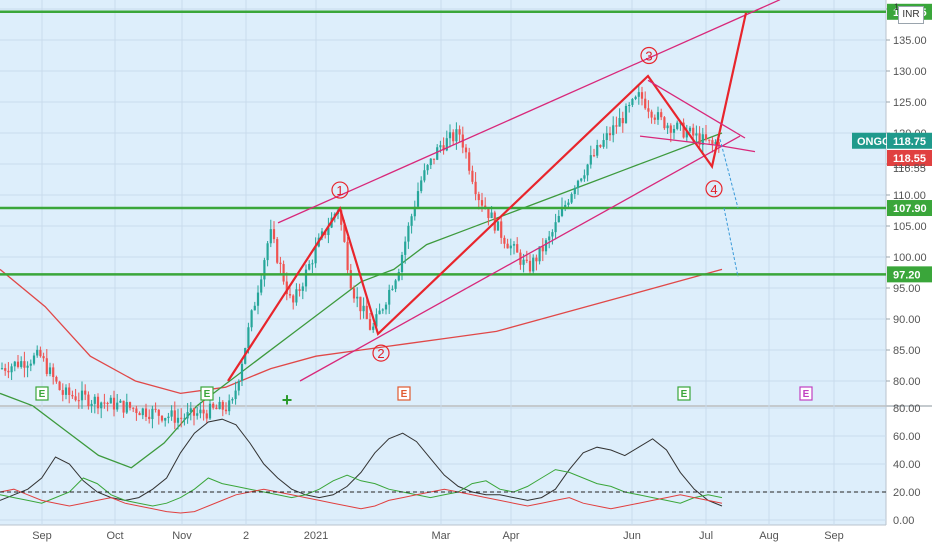 The width and height of the screenshot is (932, 550). Describe the element at coordinates (910, 258) in the screenshot. I see `price-tick-label: 100.00` at that location.